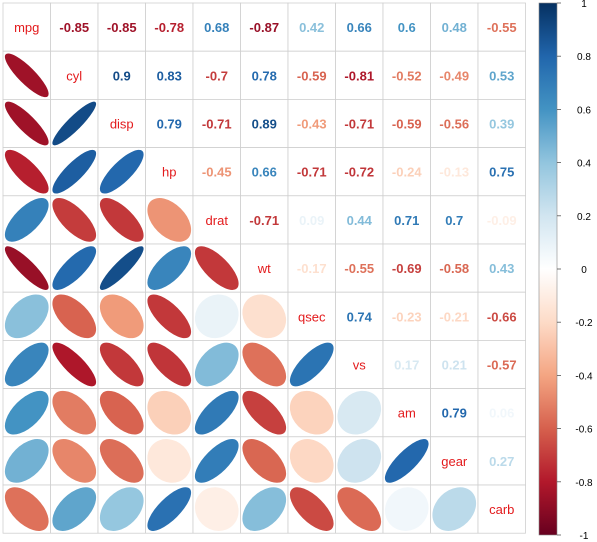 The width and height of the screenshot is (597, 542). Describe the element at coordinates (501, 509) in the screenshot. I see `variable-label-carb: carb` at that location.